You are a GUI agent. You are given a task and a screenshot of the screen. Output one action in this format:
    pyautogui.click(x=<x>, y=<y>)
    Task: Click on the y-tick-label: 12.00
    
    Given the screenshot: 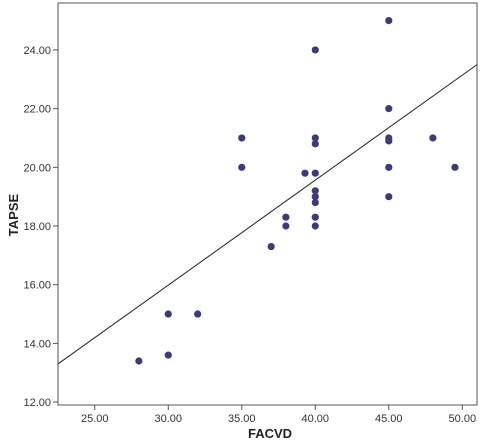 What is the action you would take?
    pyautogui.click(x=37, y=403)
    